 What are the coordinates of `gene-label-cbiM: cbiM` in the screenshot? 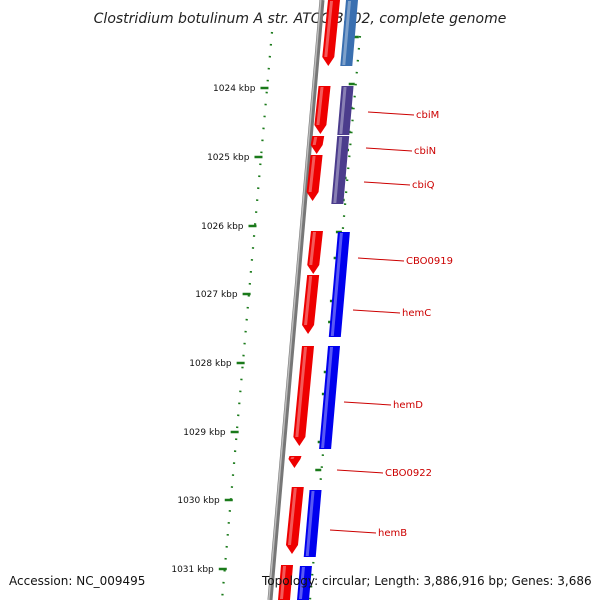 It's located at (403, 115).